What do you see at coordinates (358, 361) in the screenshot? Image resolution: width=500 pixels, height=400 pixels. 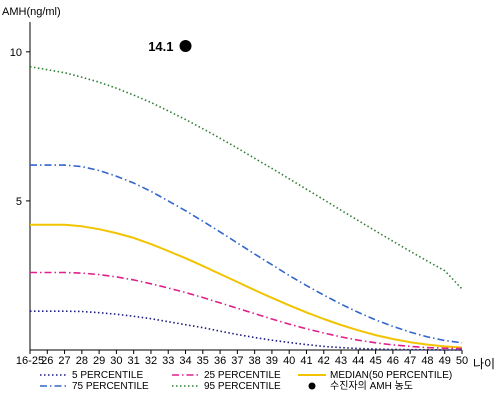 I see `x-tick-label: 44` at bounding box center [358, 361].